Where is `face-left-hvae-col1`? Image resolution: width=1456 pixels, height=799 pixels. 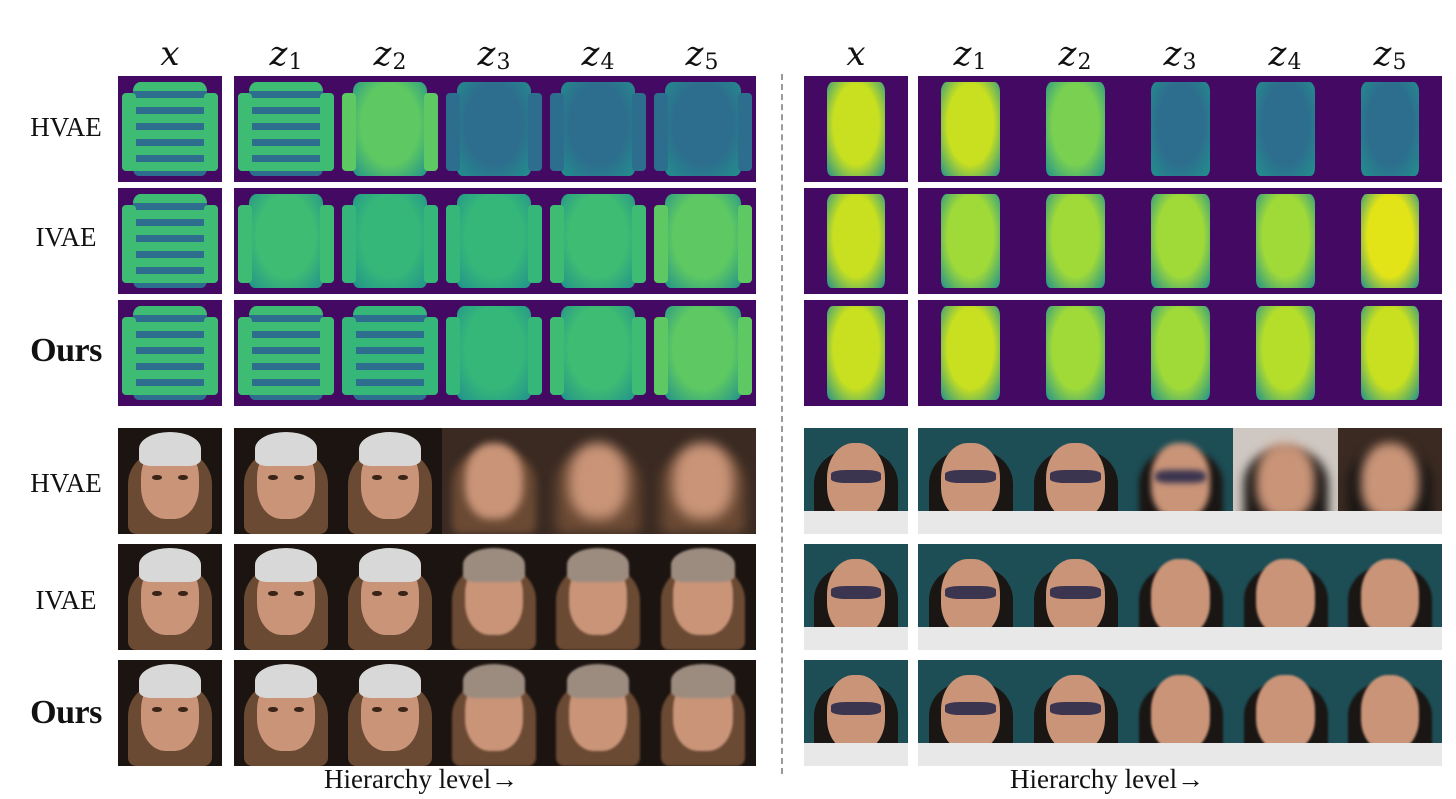
face-left-hvae-col1 is located at coordinates (286, 481).